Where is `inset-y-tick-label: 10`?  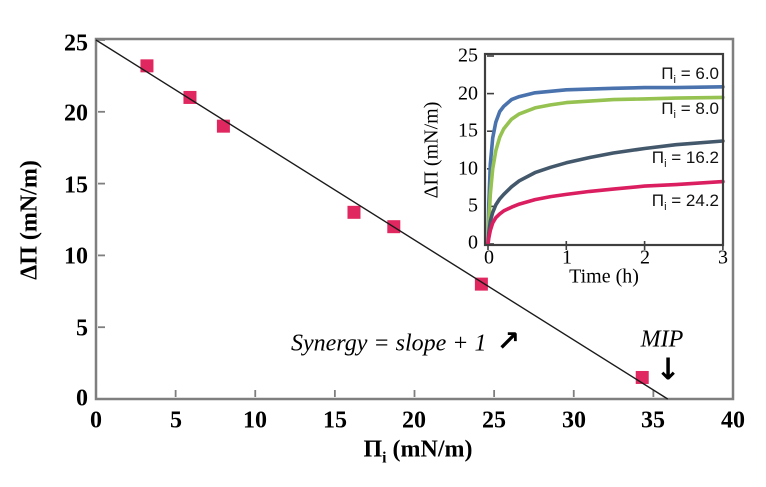 inset-y-tick-label: 10 is located at coordinates (468, 168).